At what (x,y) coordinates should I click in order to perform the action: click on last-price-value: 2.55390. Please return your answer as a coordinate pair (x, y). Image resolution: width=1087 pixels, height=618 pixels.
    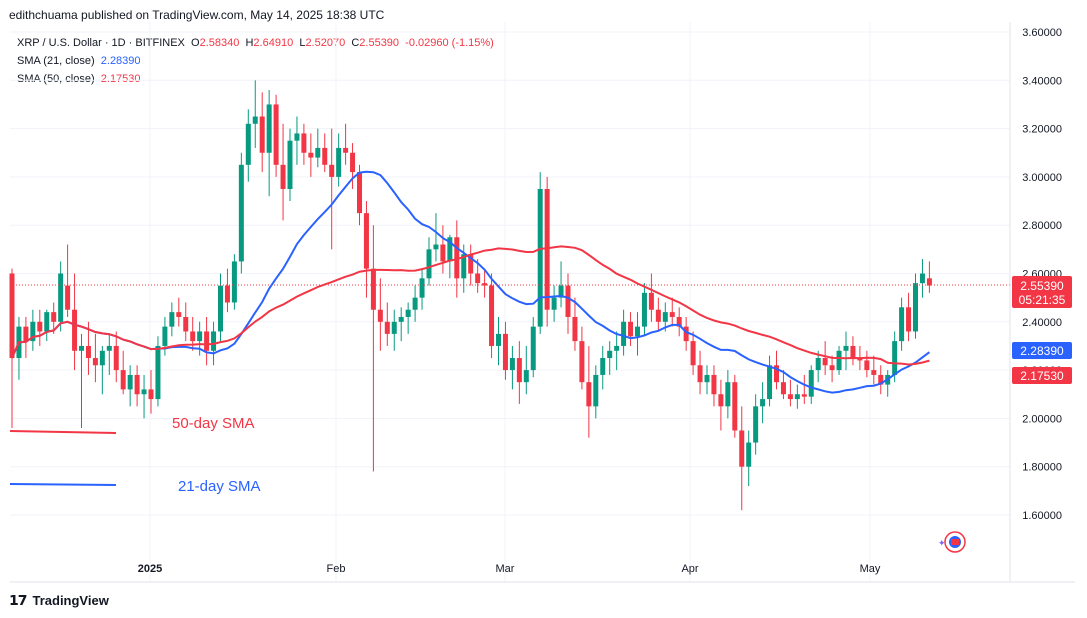
    Looking at the image, I should click on (1042, 286).